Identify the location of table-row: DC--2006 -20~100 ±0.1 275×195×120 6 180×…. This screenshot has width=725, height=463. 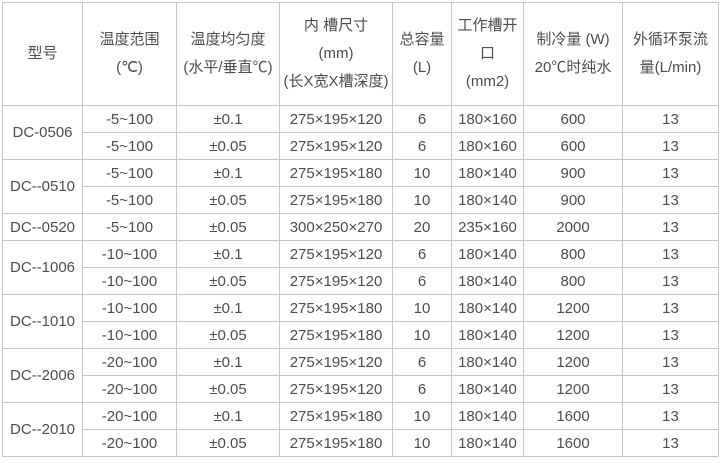
(360, 375).